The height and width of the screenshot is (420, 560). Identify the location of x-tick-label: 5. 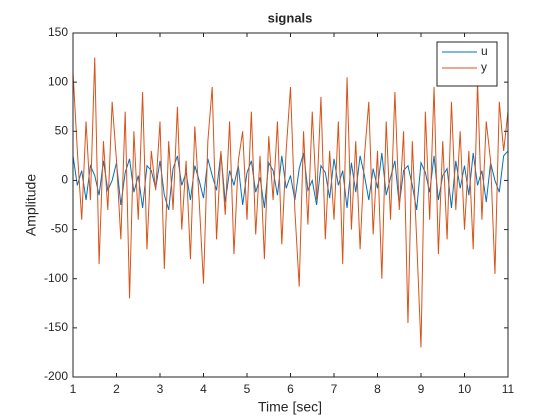
(247, 389).